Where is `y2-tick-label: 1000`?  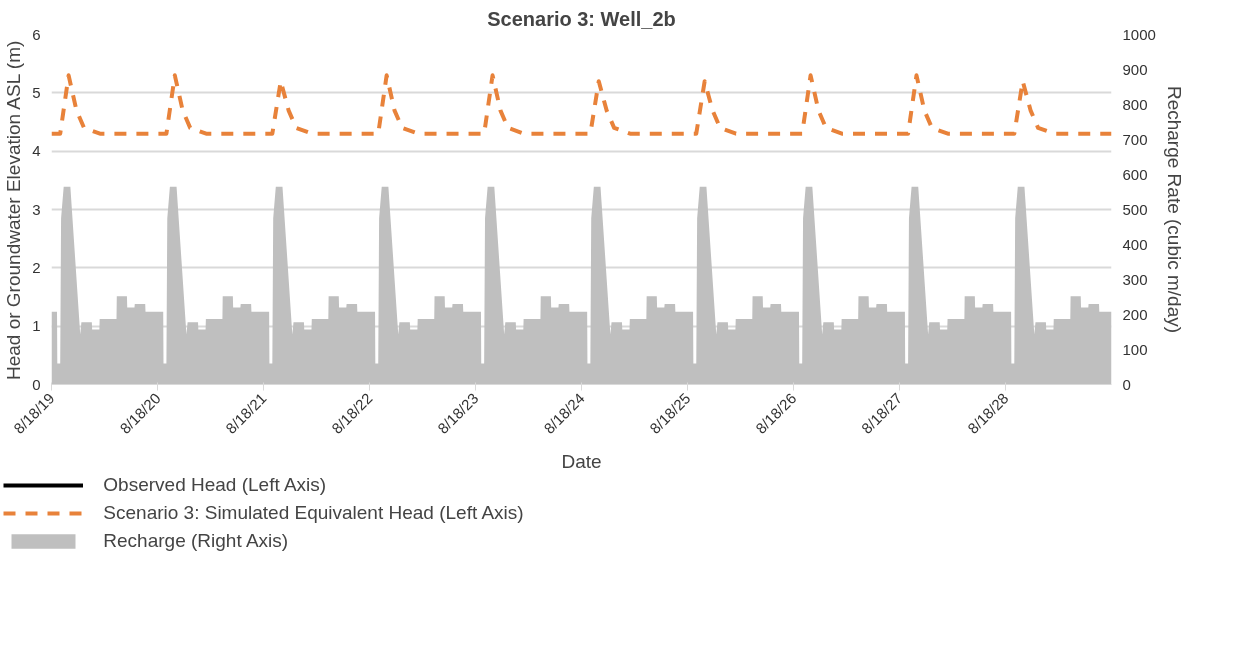 y2-tick-label: 1000 is located at coordinates (1139, 34).